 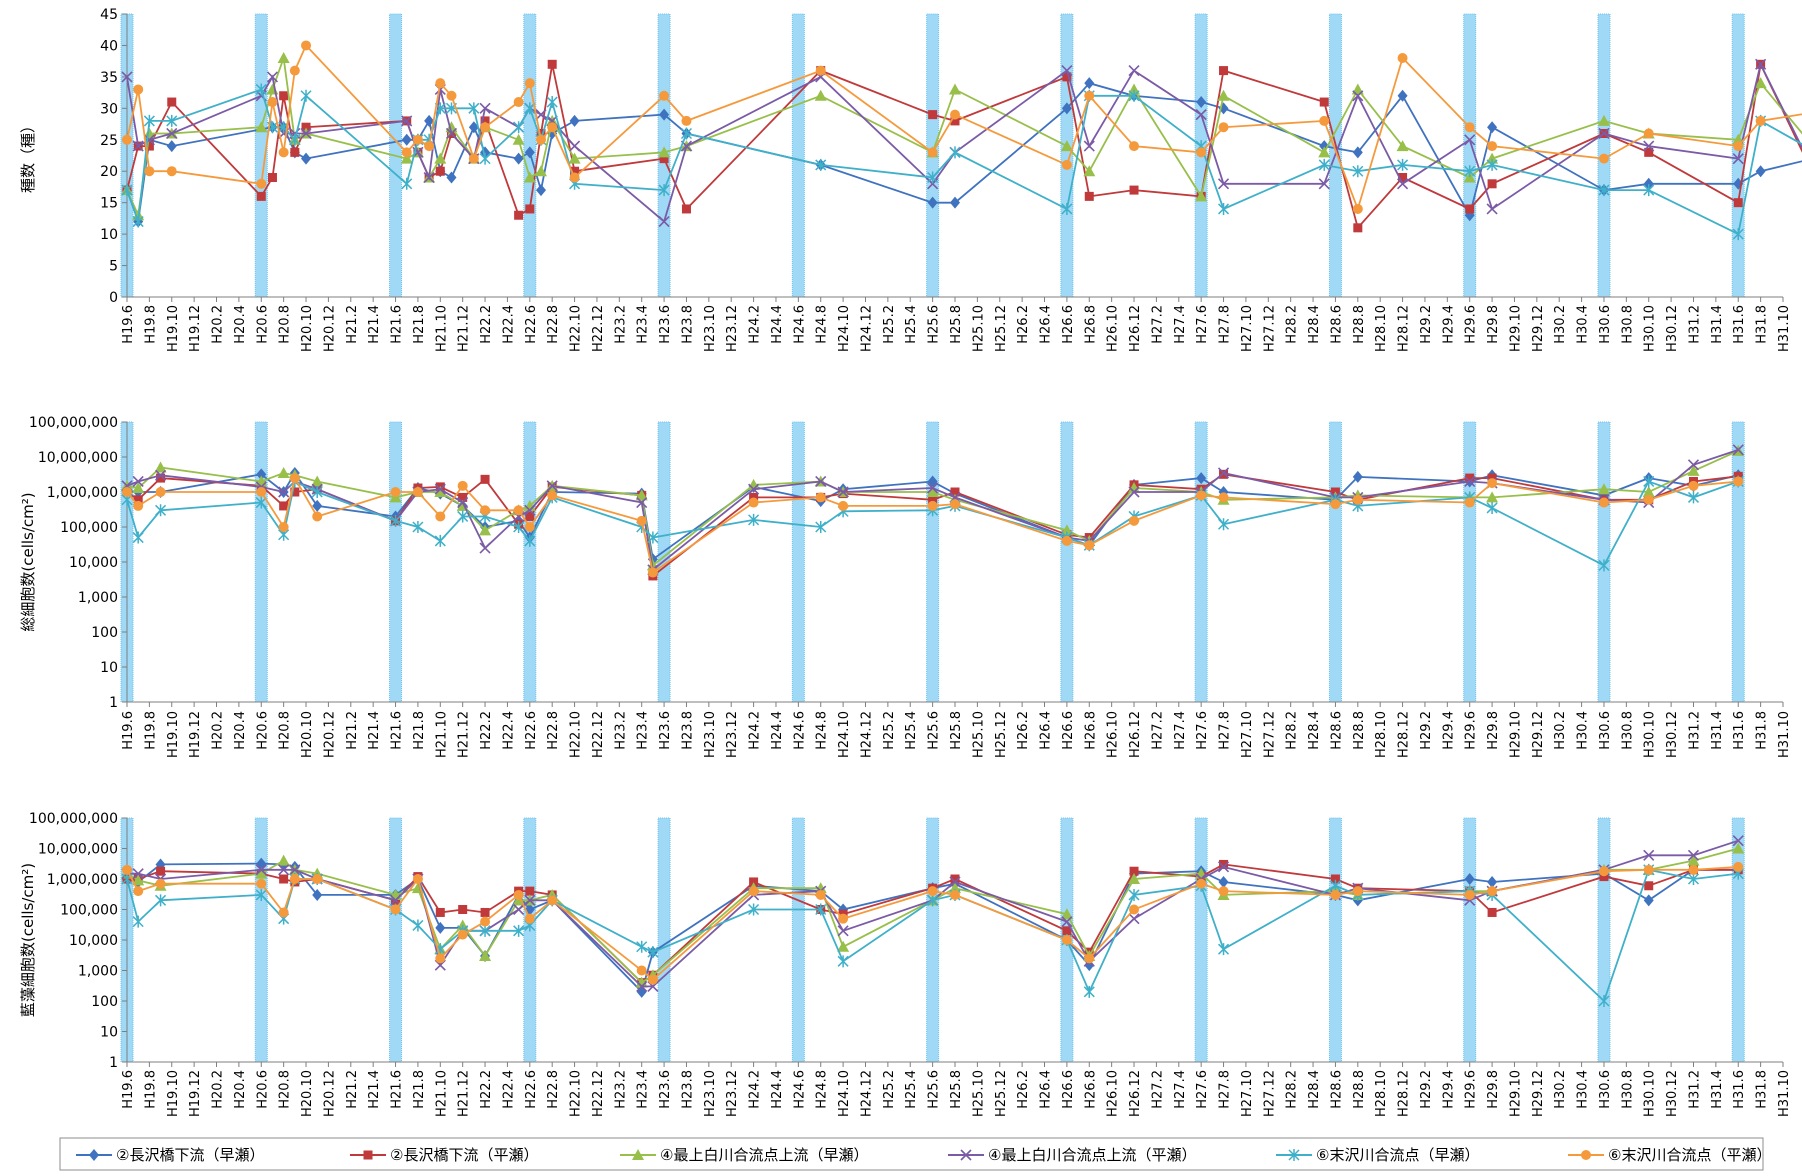 What do you see at coordinates (844, 734) in the screenshot?
I see `x-tick-label: H24.10` at bounding box center [844, 734].